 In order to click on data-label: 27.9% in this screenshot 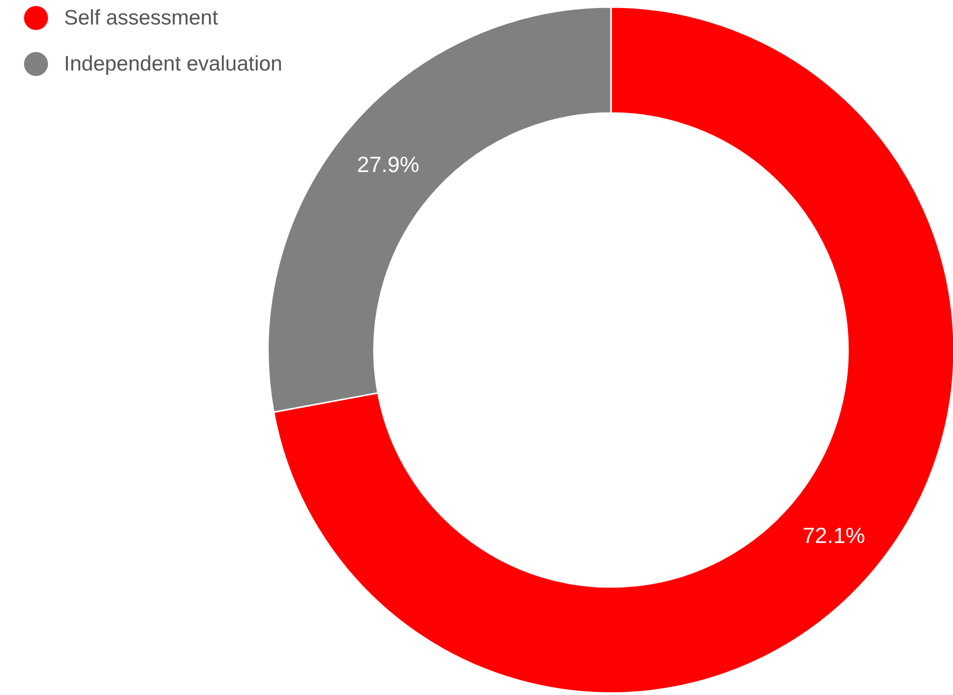, I will do `click(388, 164)`.